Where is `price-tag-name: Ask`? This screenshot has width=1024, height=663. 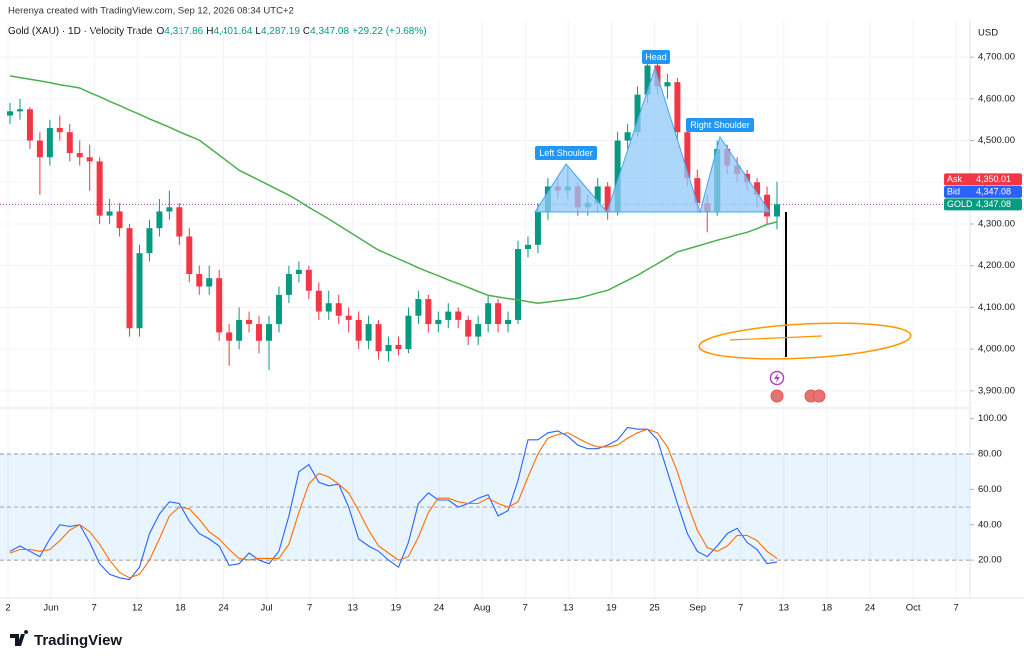 price-tag-name: Ask is located at coordinates (955, 179).